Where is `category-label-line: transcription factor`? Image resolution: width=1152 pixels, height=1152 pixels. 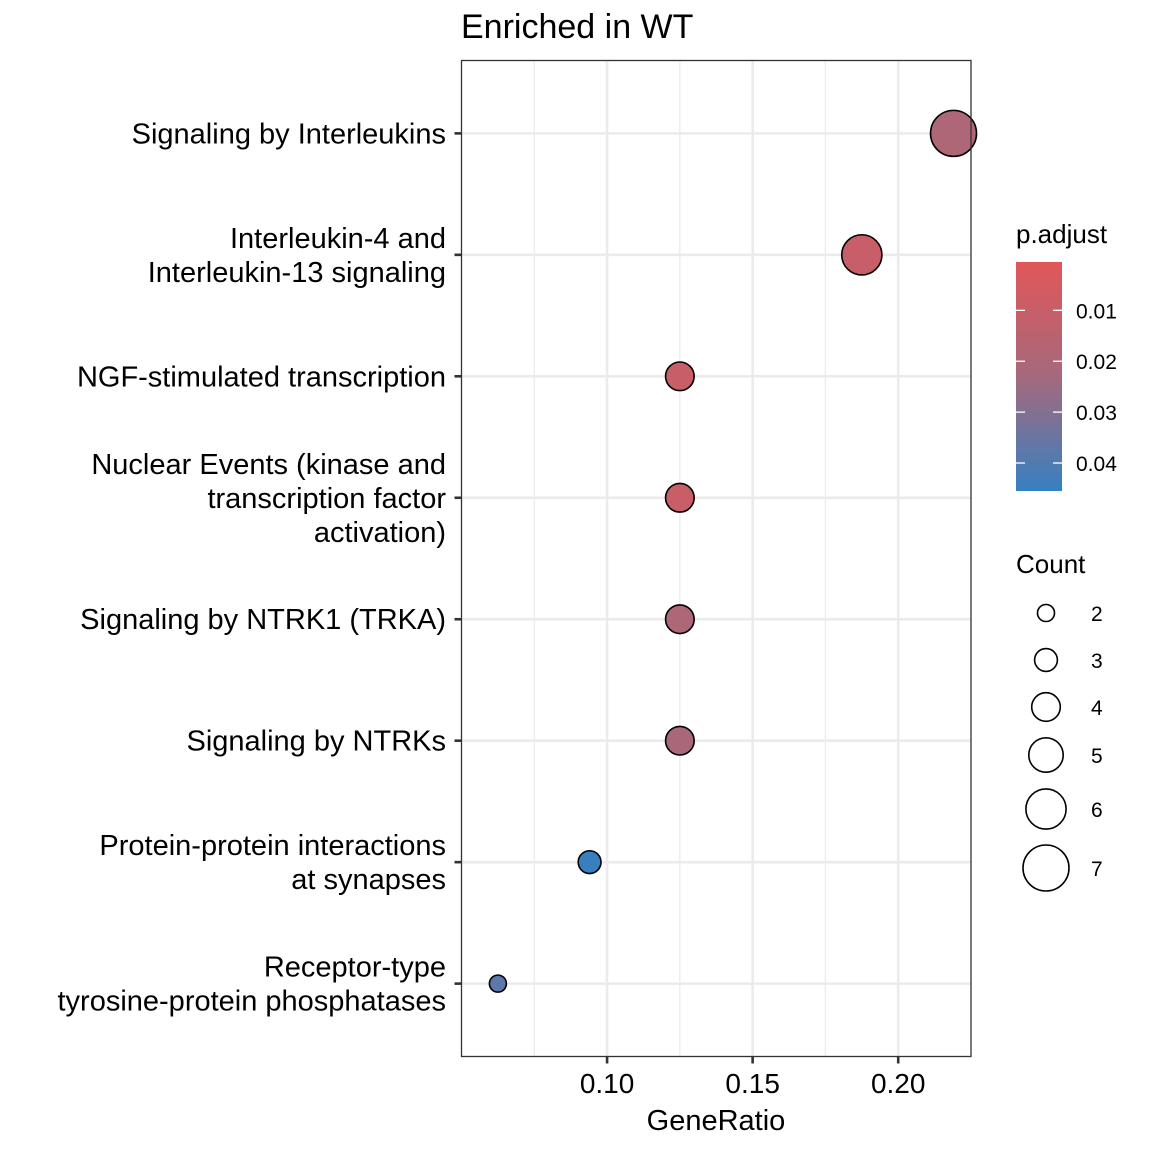 category-label-line: transcription factor is located at coordinates (326, 499).